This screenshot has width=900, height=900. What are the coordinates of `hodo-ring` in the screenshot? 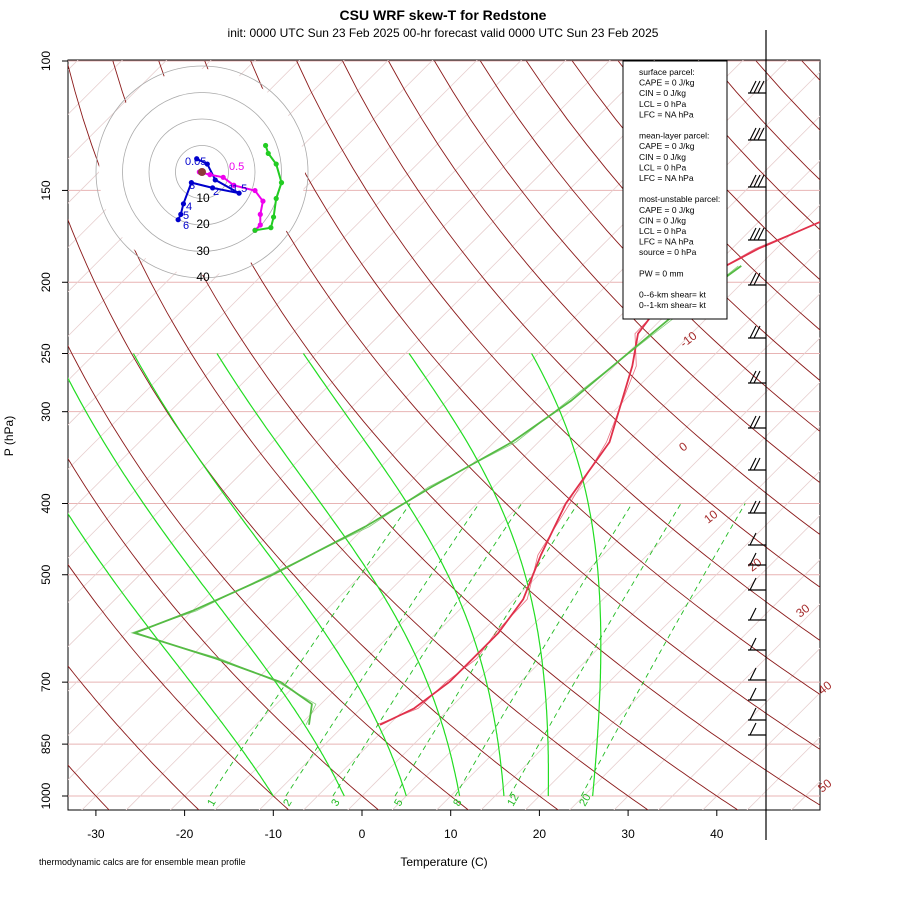 It's located at (202, 172).